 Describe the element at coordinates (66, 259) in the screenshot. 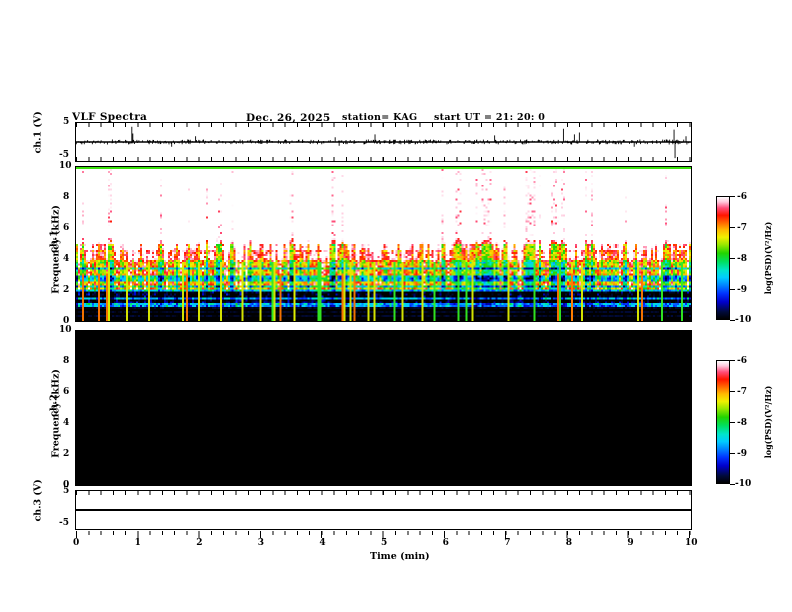

I see `ch1-freq-tick-4: 4` at that location.